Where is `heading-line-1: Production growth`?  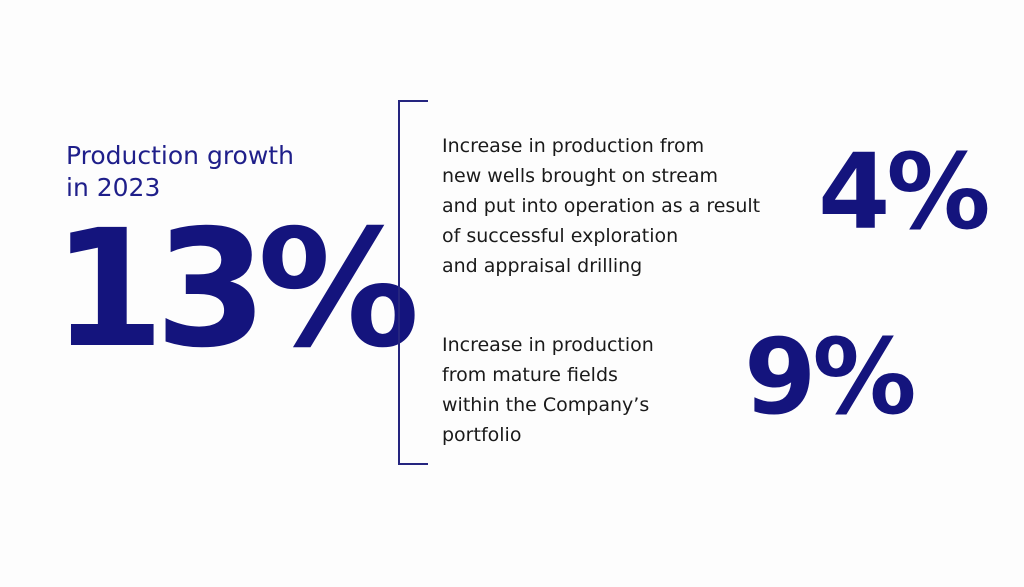 heading-line-1: Production growth is located at coordinates (180, 155).